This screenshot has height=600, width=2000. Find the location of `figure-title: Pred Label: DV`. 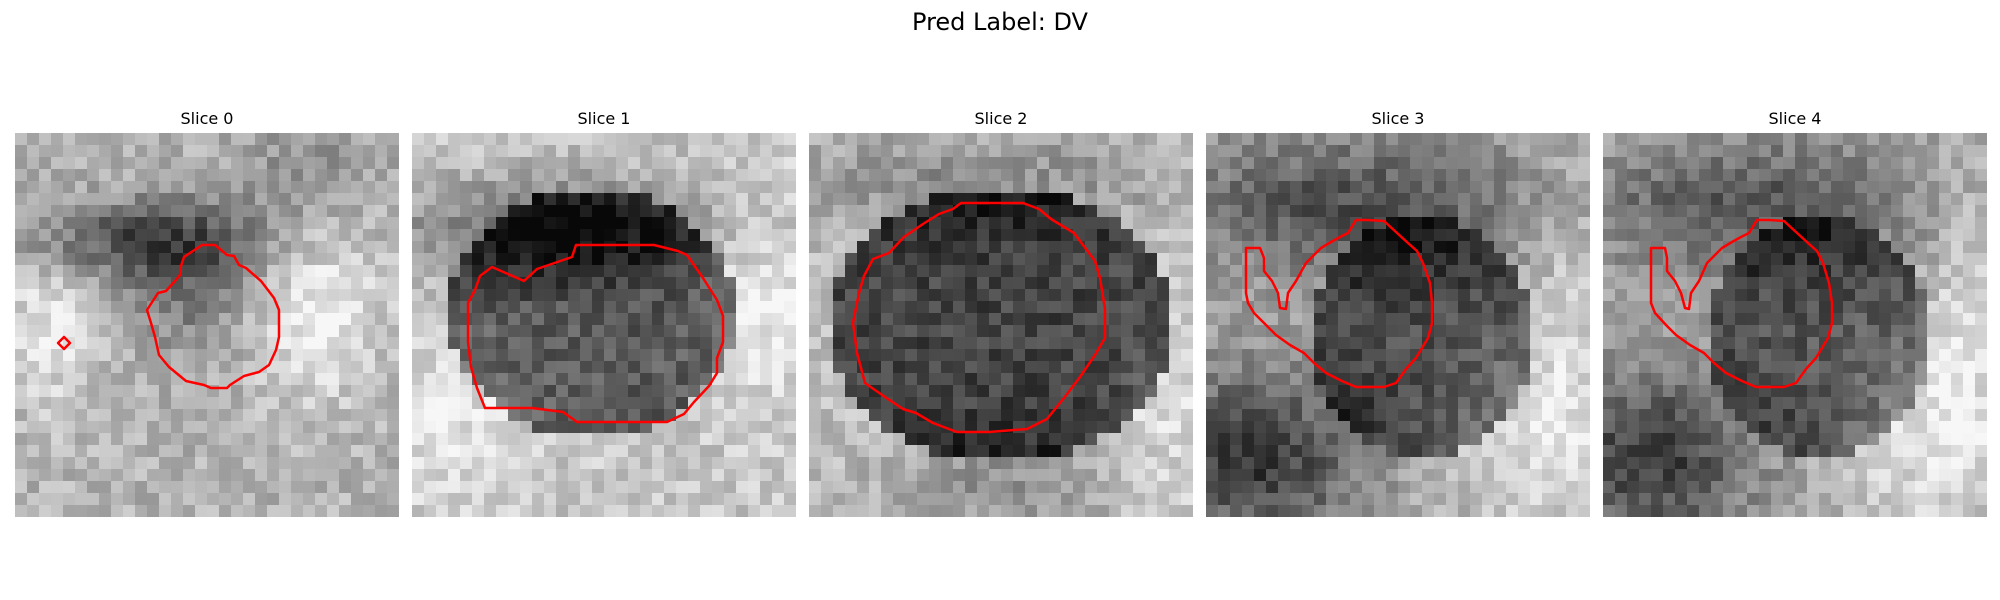

figure-title: Pred Label: DV is located at coordinates (1000, 22).